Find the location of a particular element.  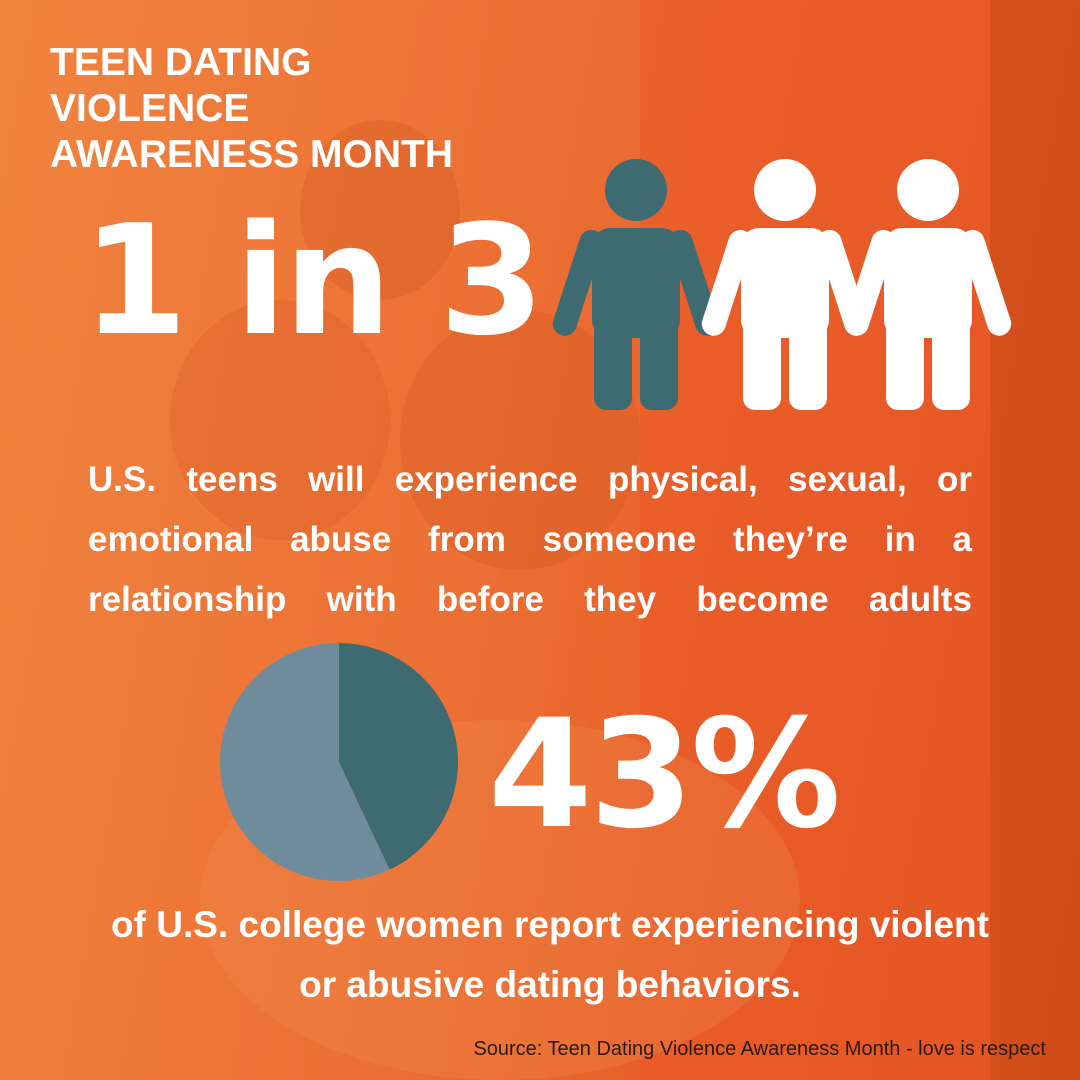

headline: 1 in 3 is located at coordinates (313, 280).